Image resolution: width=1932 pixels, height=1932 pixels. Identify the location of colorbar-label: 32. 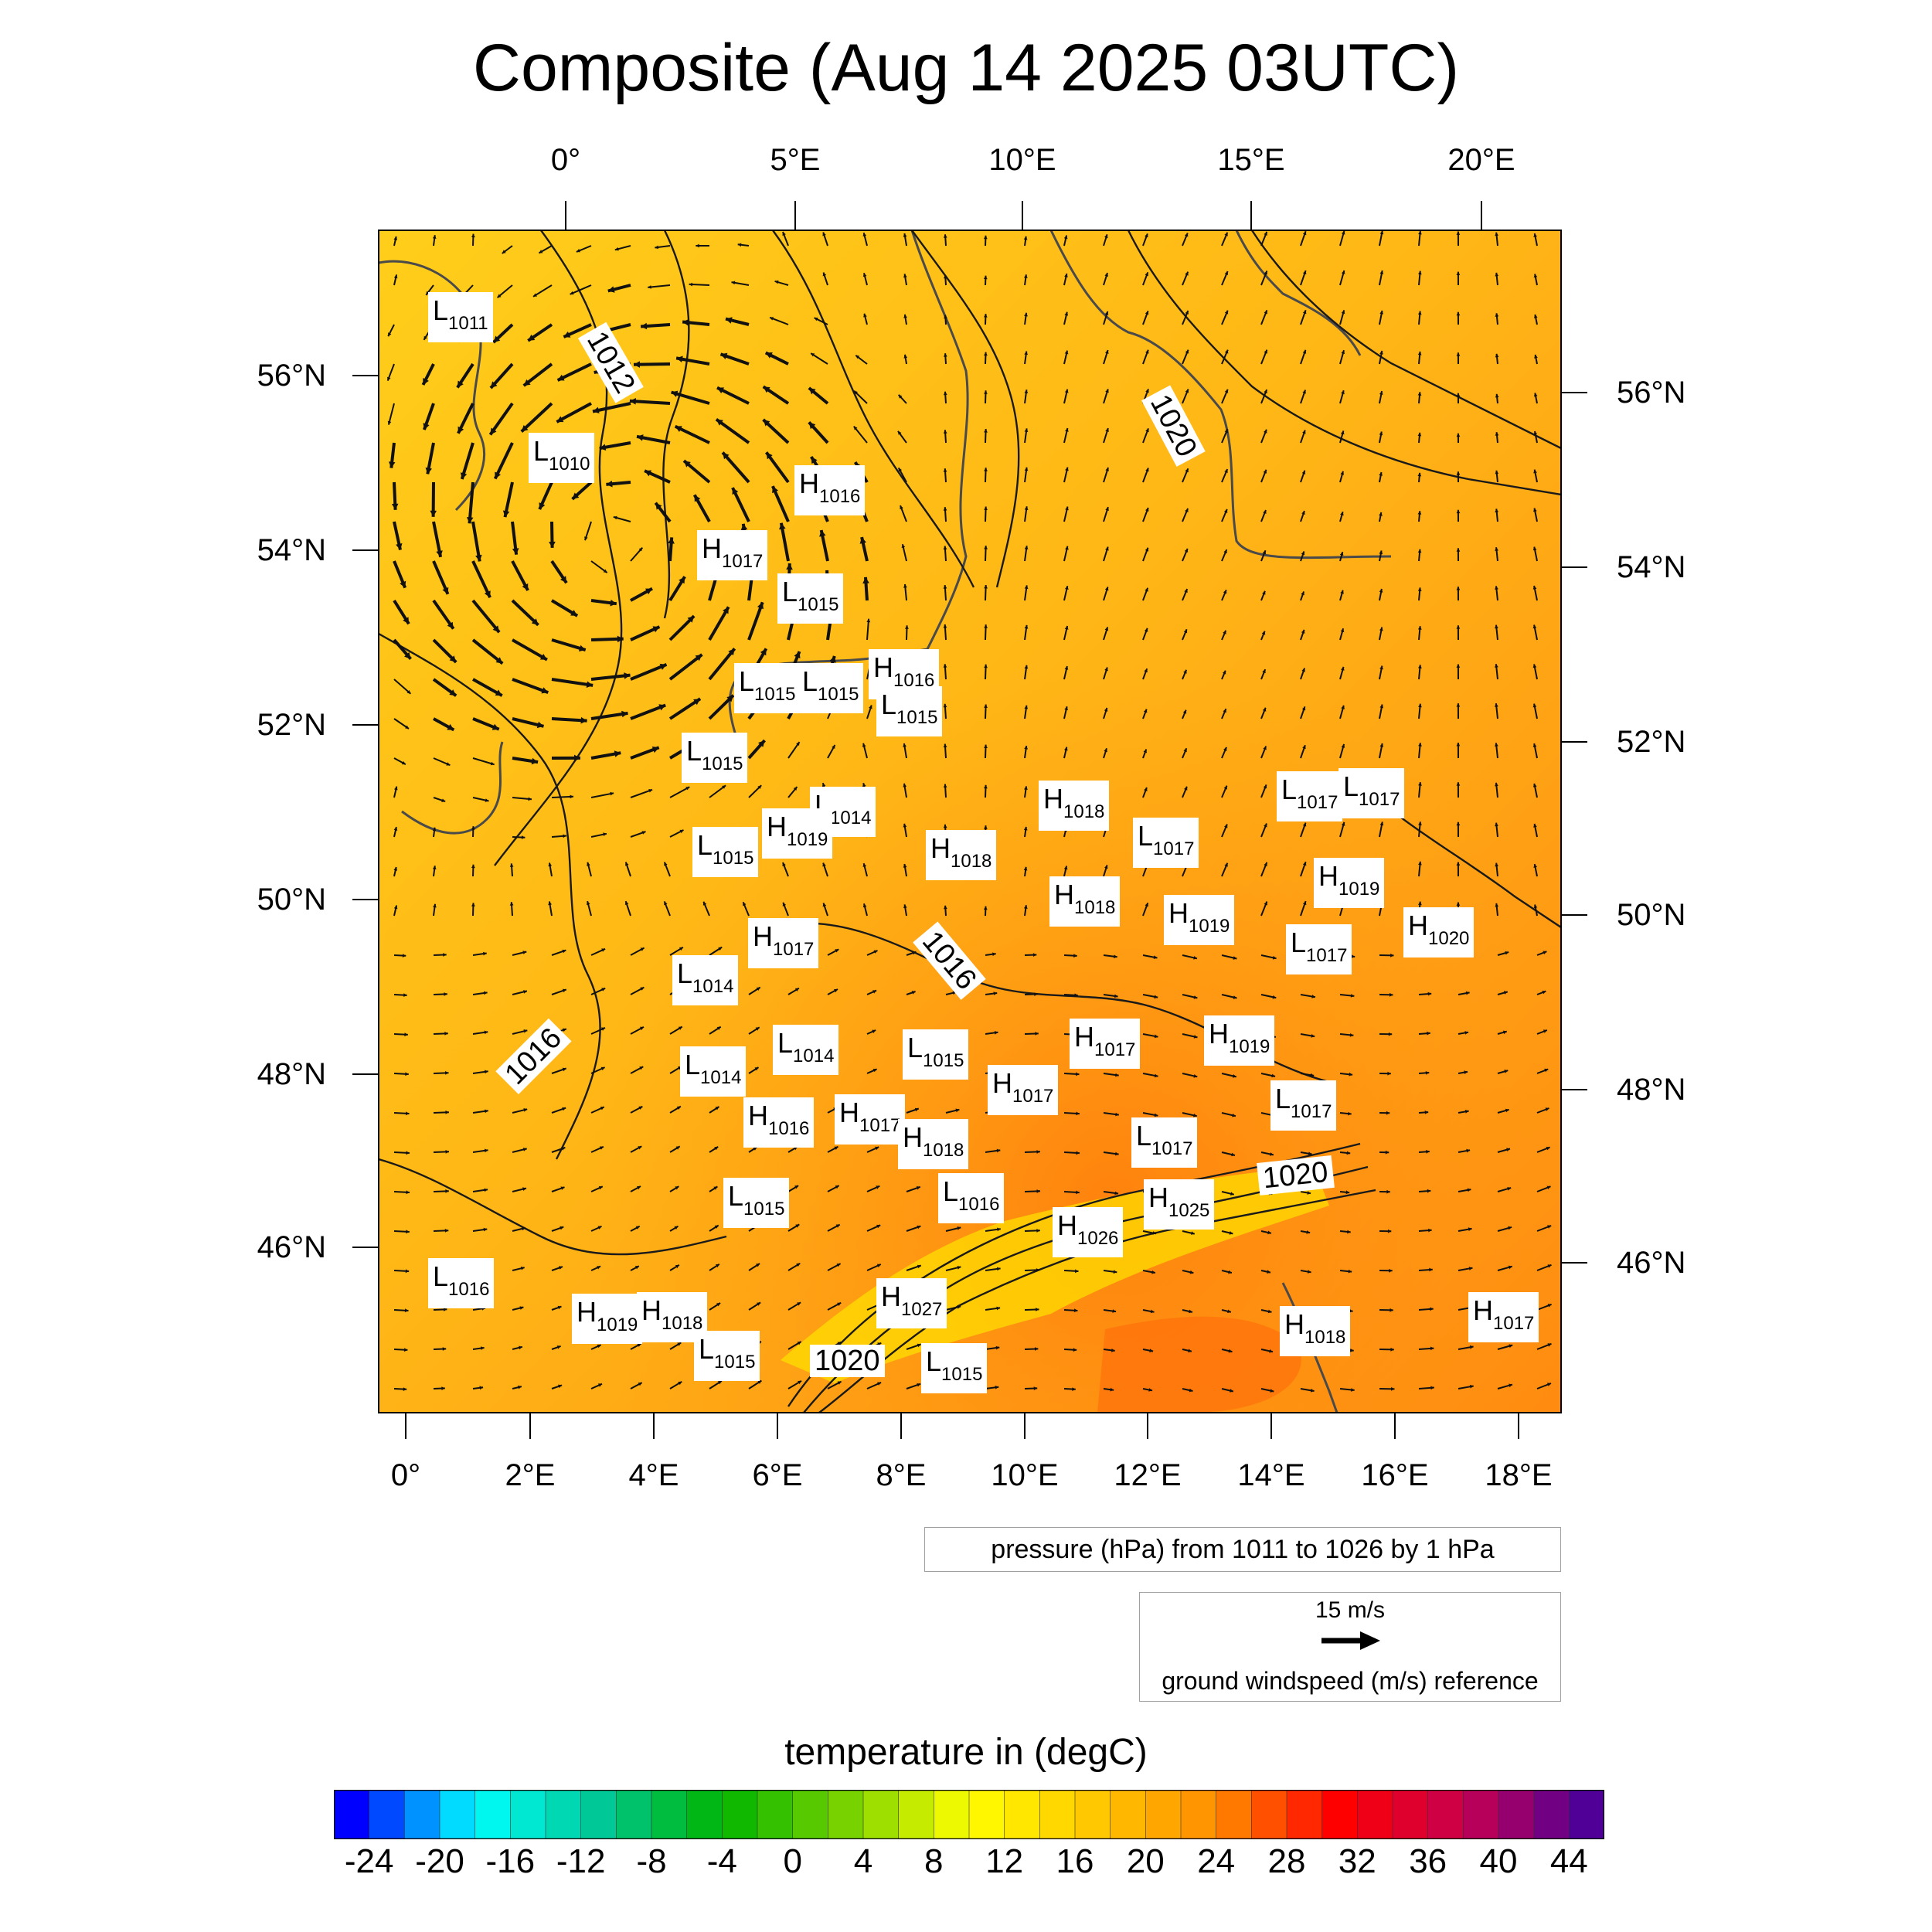
(1357, 1861).